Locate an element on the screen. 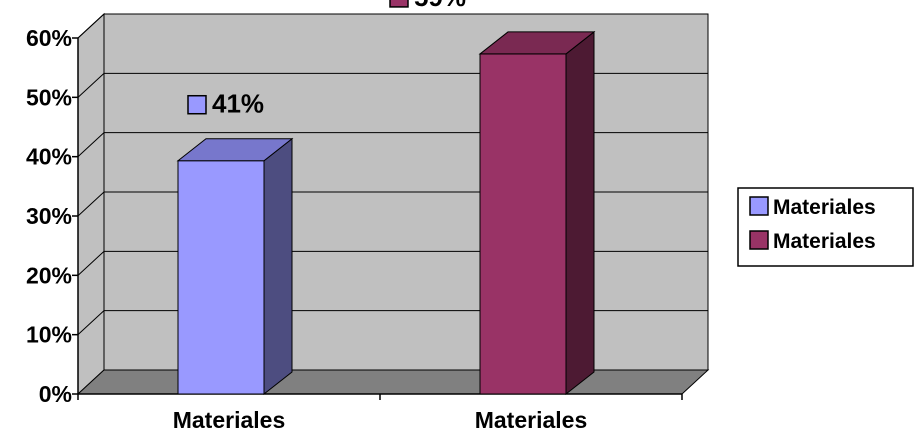  data-label-text: 59% is located at coordinates (440, 6).